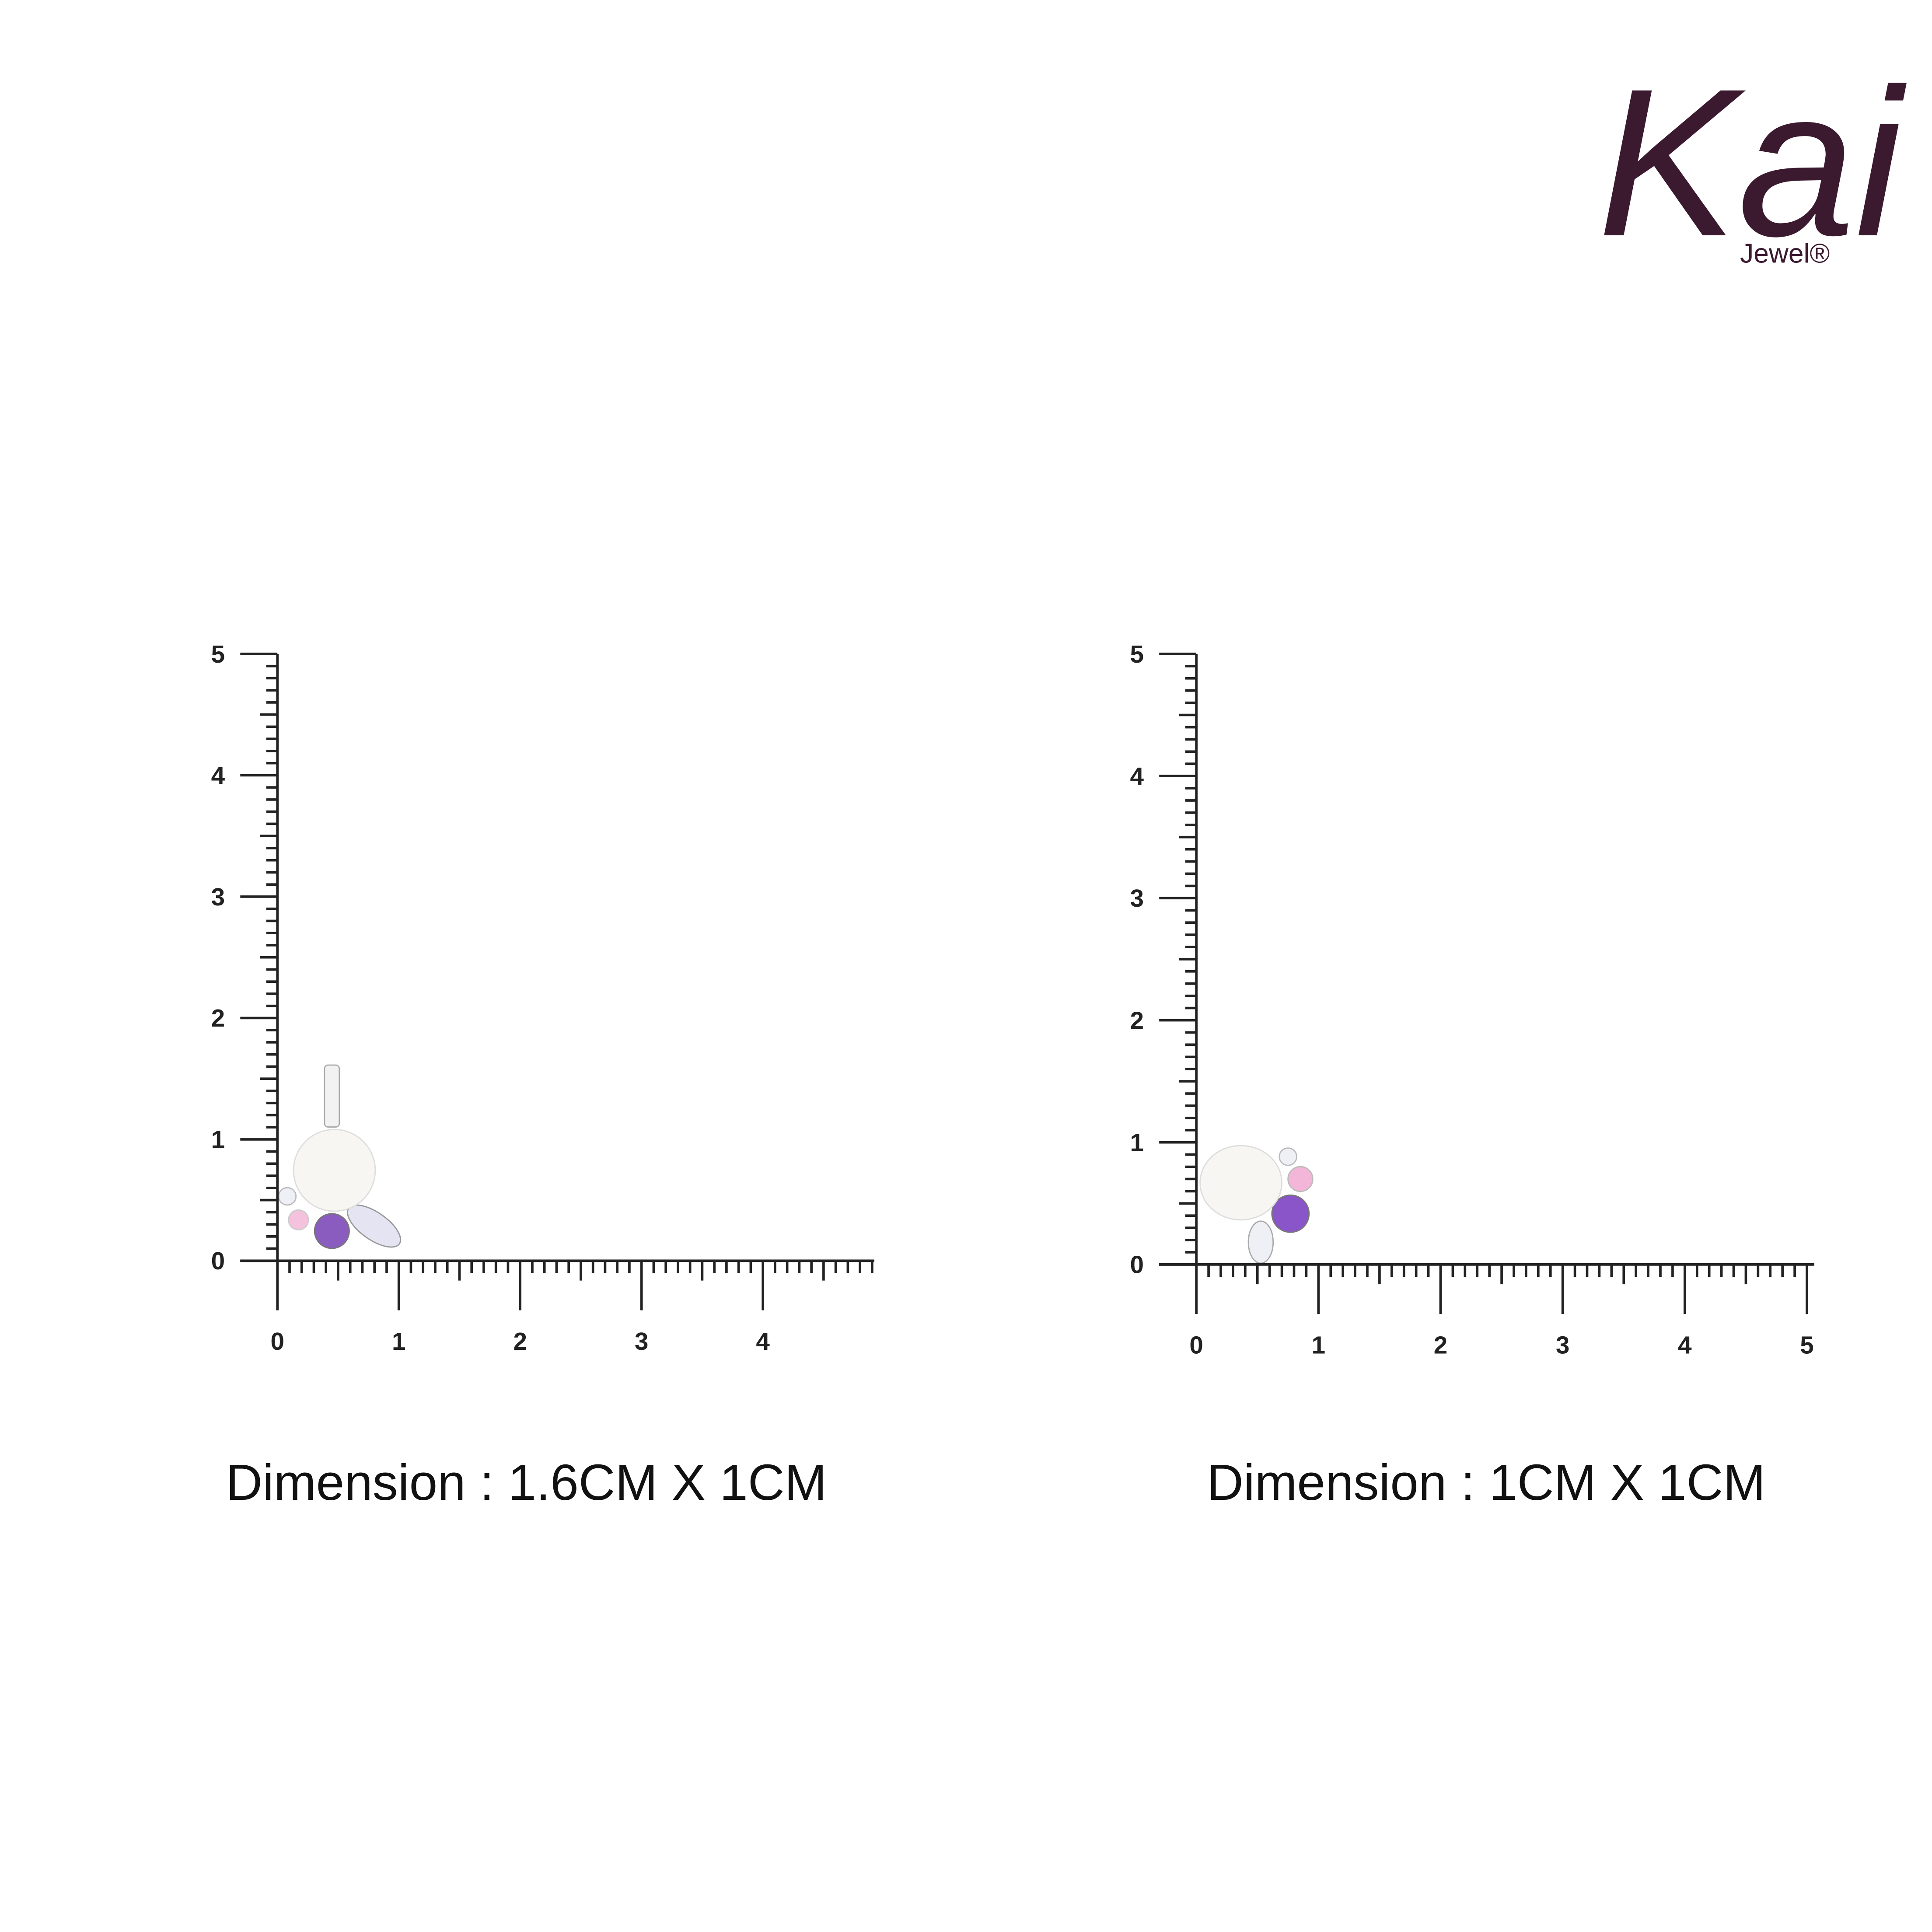 This screenshot has height=1932, width=1932. I want to click on logo-name: Kai, so click(1753, 162).